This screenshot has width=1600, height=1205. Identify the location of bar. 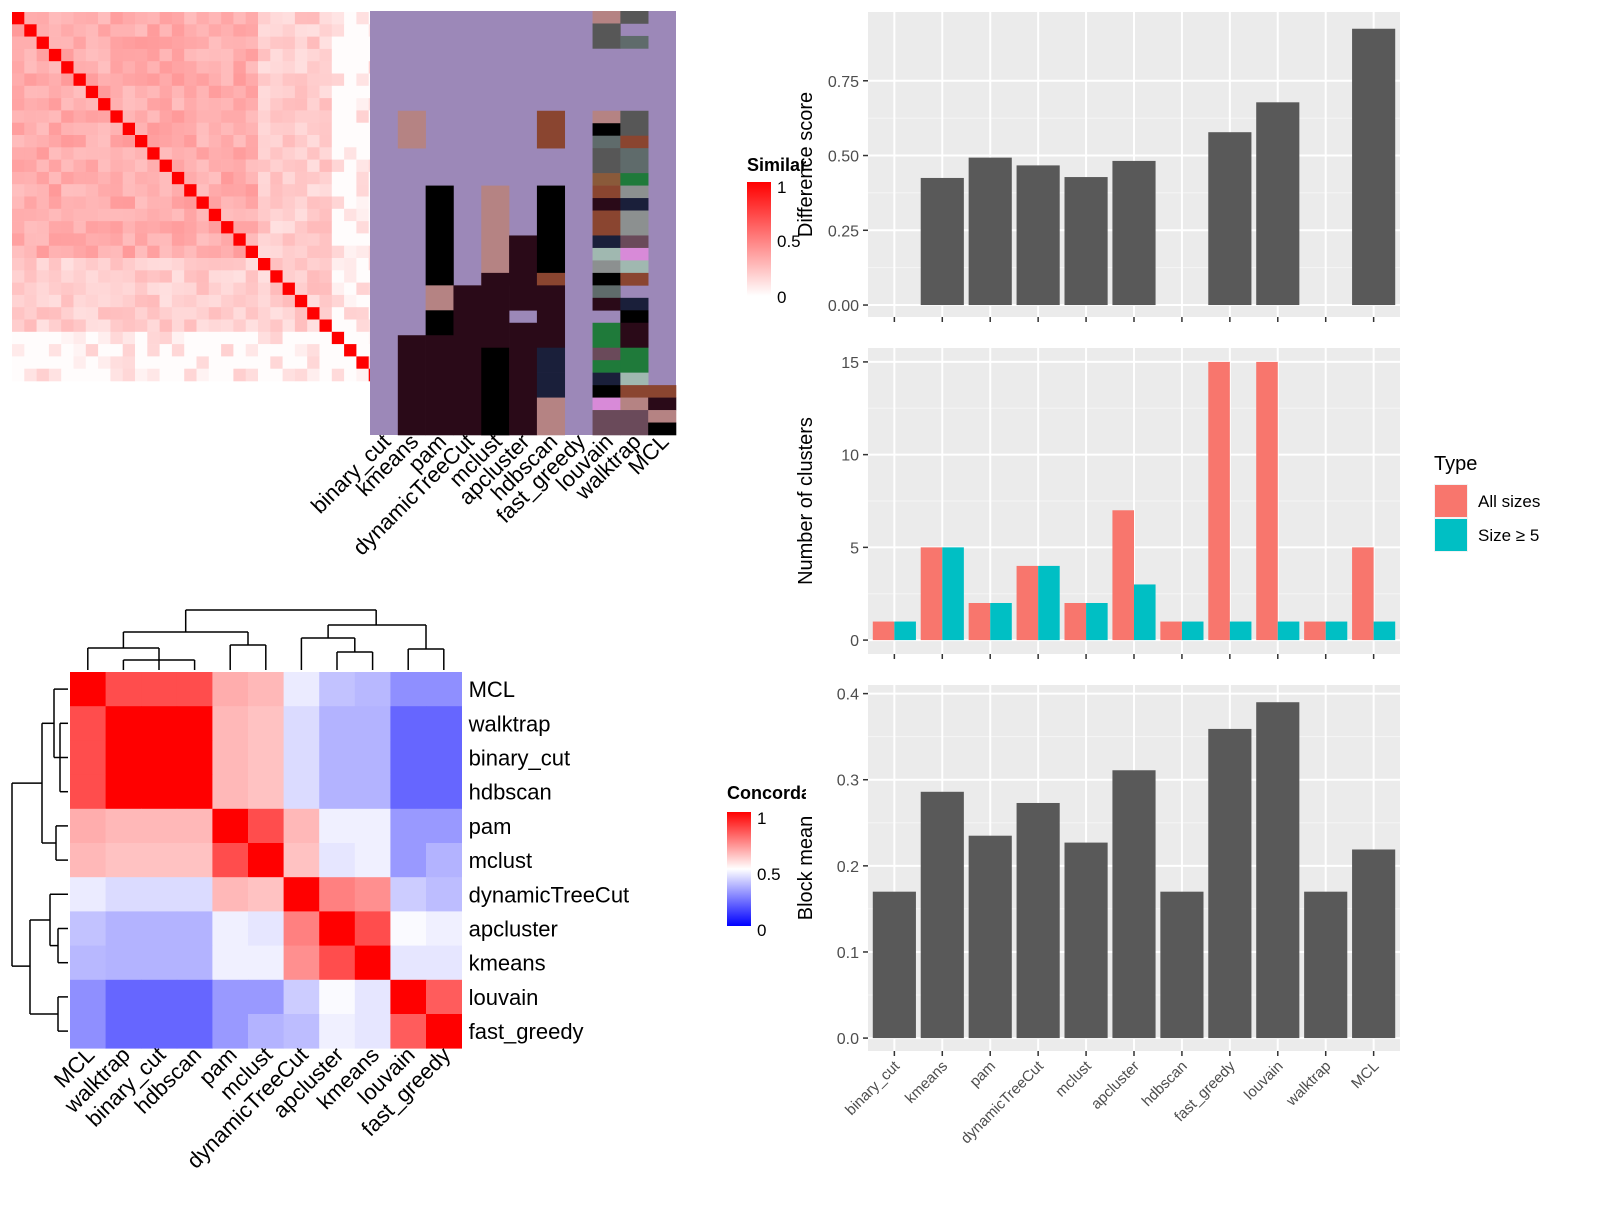
(942, 915).